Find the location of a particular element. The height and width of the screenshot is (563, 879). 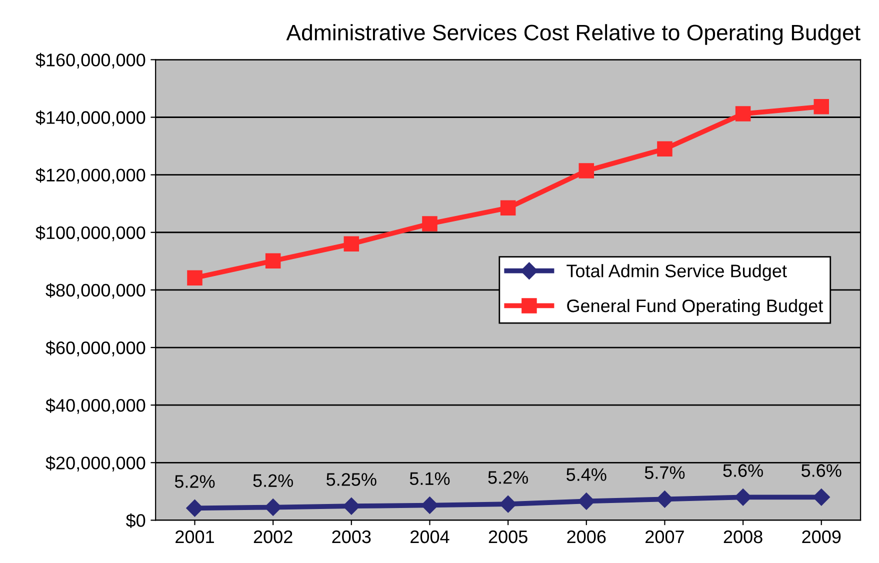

legend-label: Total Admin Service Budget is located at coordinates (676, 272).